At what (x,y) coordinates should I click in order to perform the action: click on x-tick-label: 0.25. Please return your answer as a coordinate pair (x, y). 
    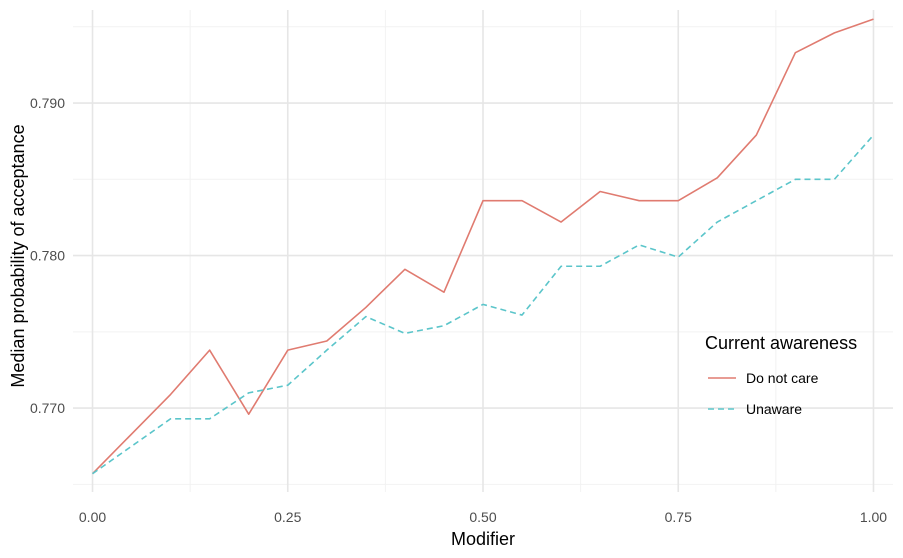
    Looking at the image, I should click on (287, 517).